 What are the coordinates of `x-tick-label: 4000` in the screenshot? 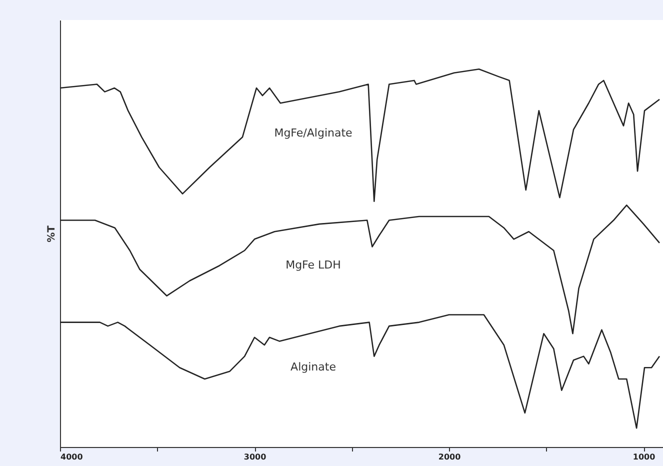 It's located at (72, 457).